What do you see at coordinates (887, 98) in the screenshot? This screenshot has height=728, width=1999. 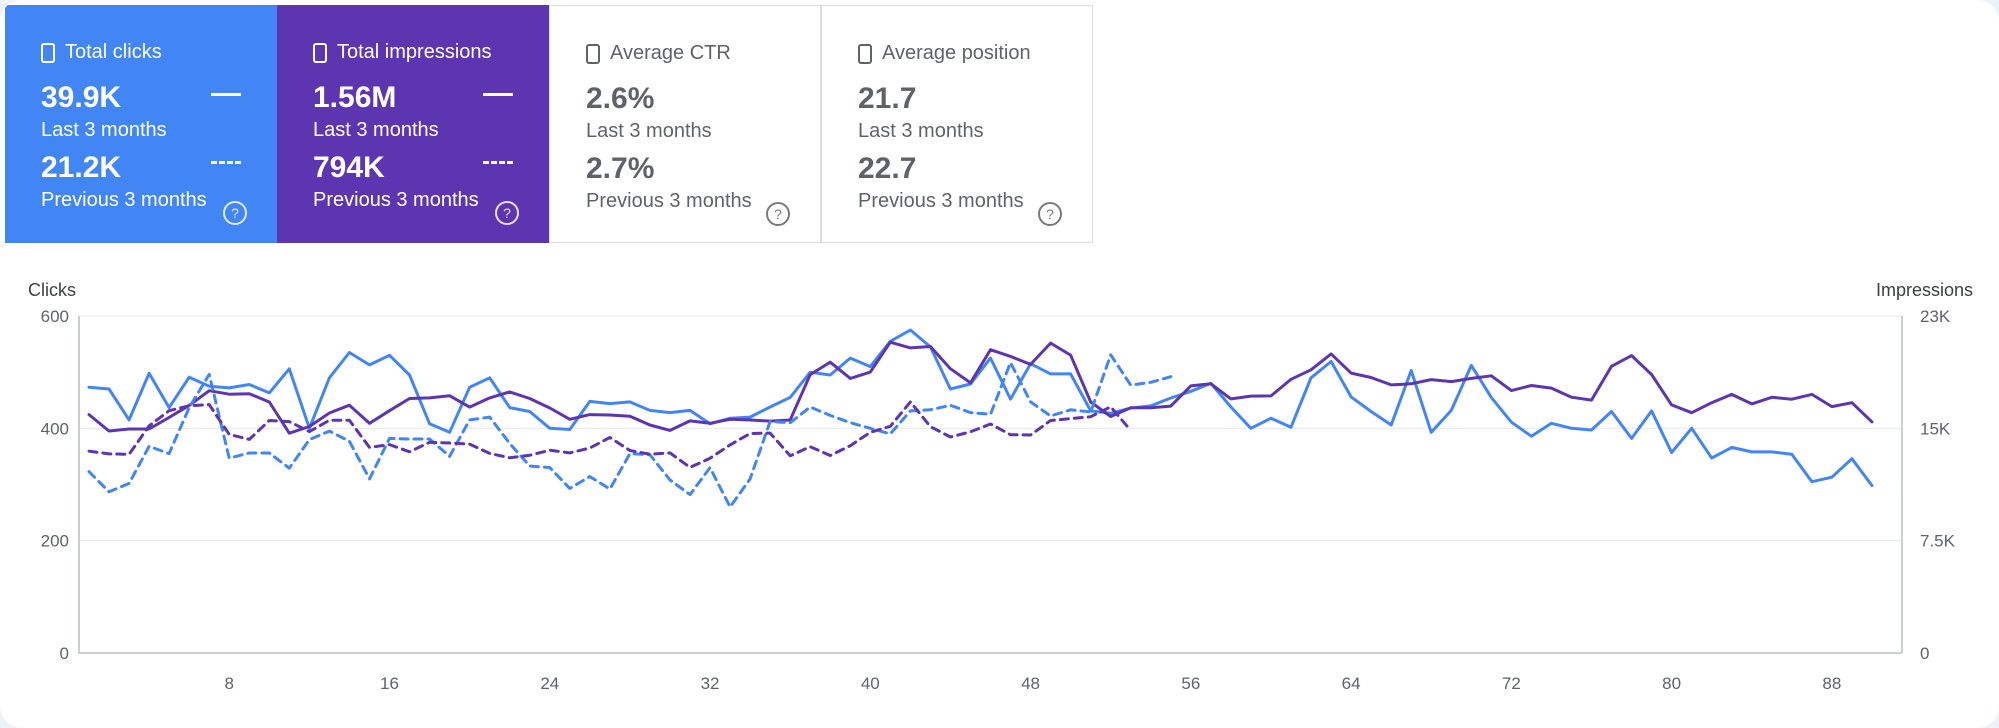 I see `current-value: 21.7` at bounding box center [887, 98].